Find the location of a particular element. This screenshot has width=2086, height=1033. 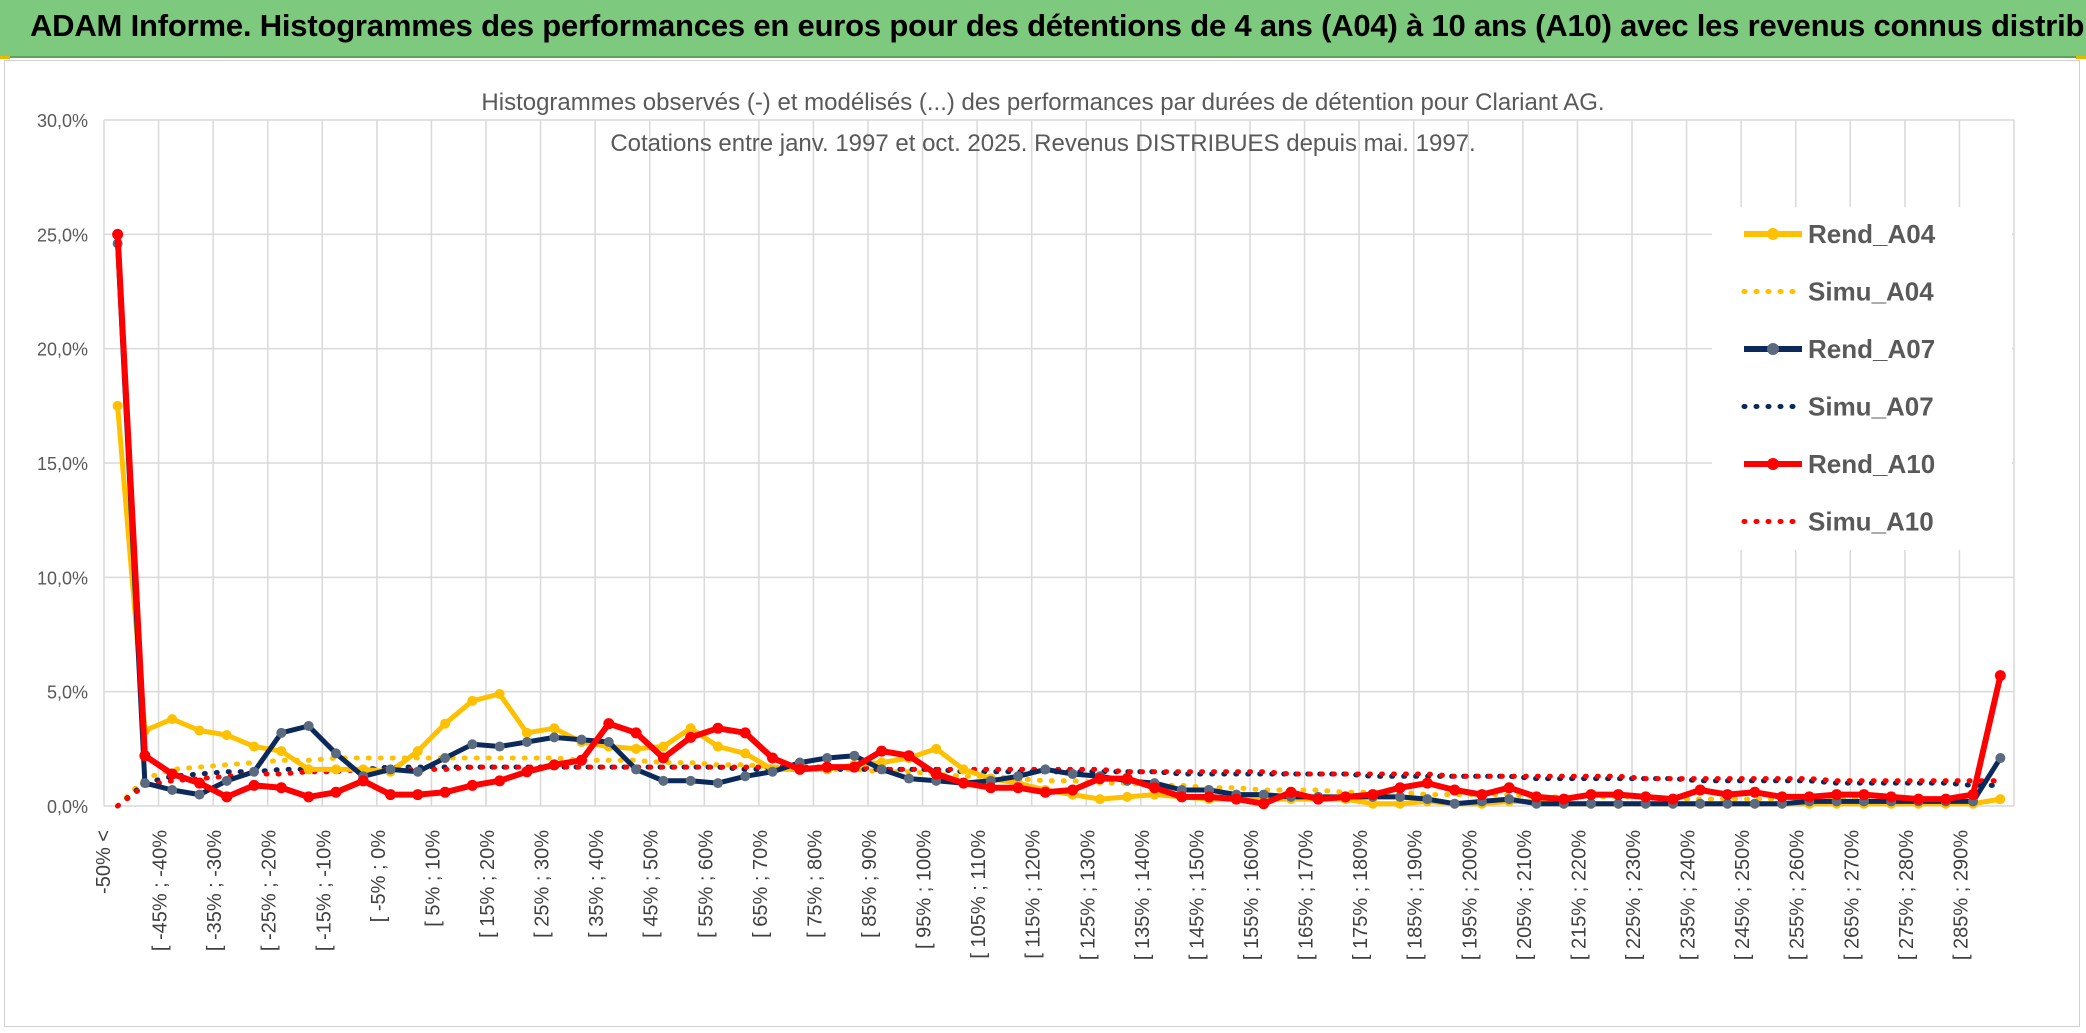

x-tick-label: [ 235% ; 240% is located at coordinates (1689, 895).